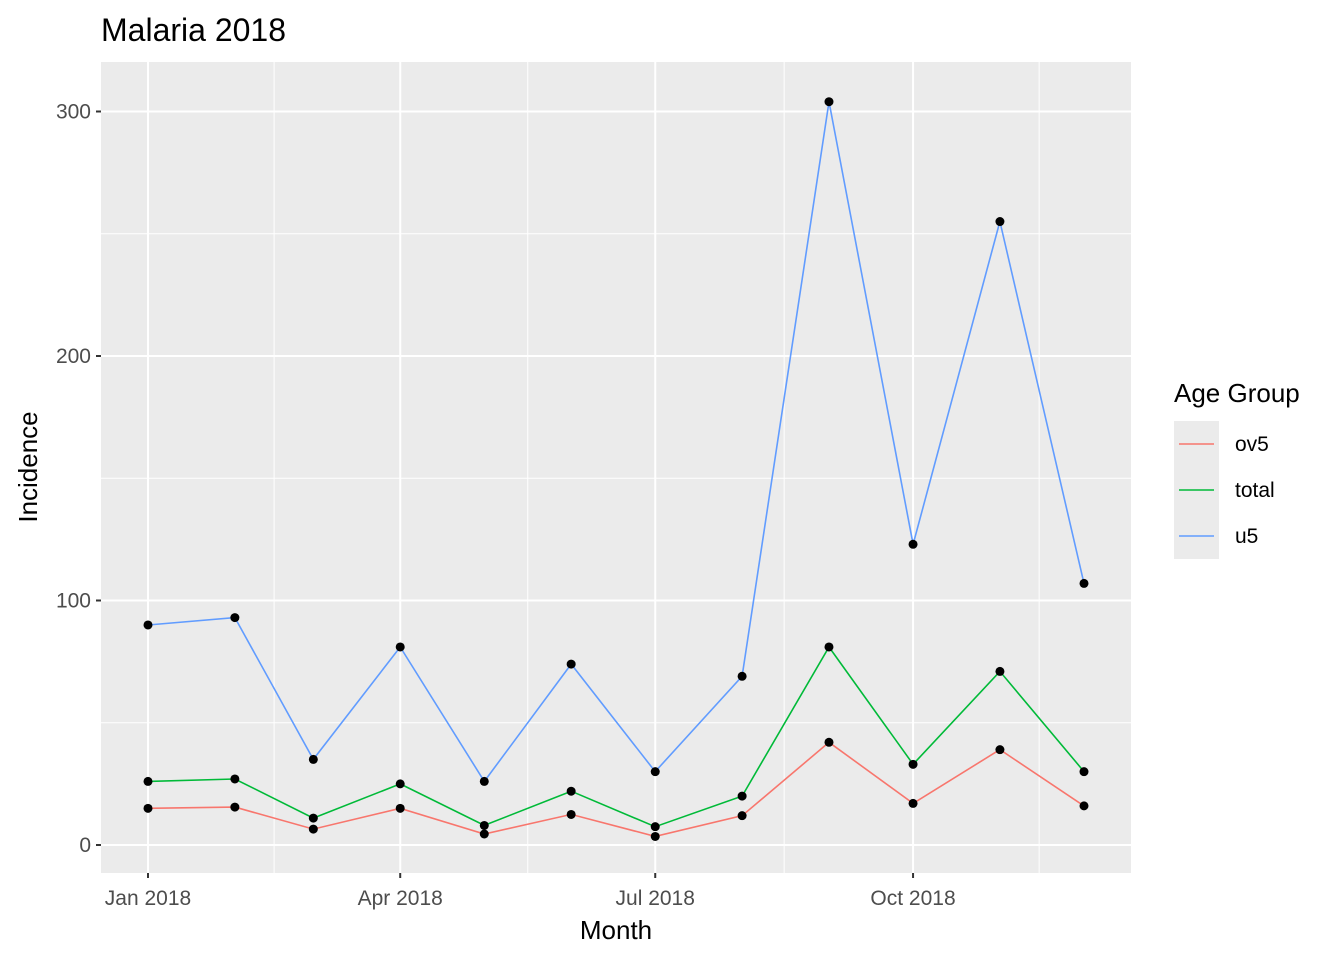 This screenshot has width=1344, height=960. What do you see at coordinates (1224, 490) in the screenshot?
I see `legend-items: ov5 total u5` at bounding box center [1224, 490].